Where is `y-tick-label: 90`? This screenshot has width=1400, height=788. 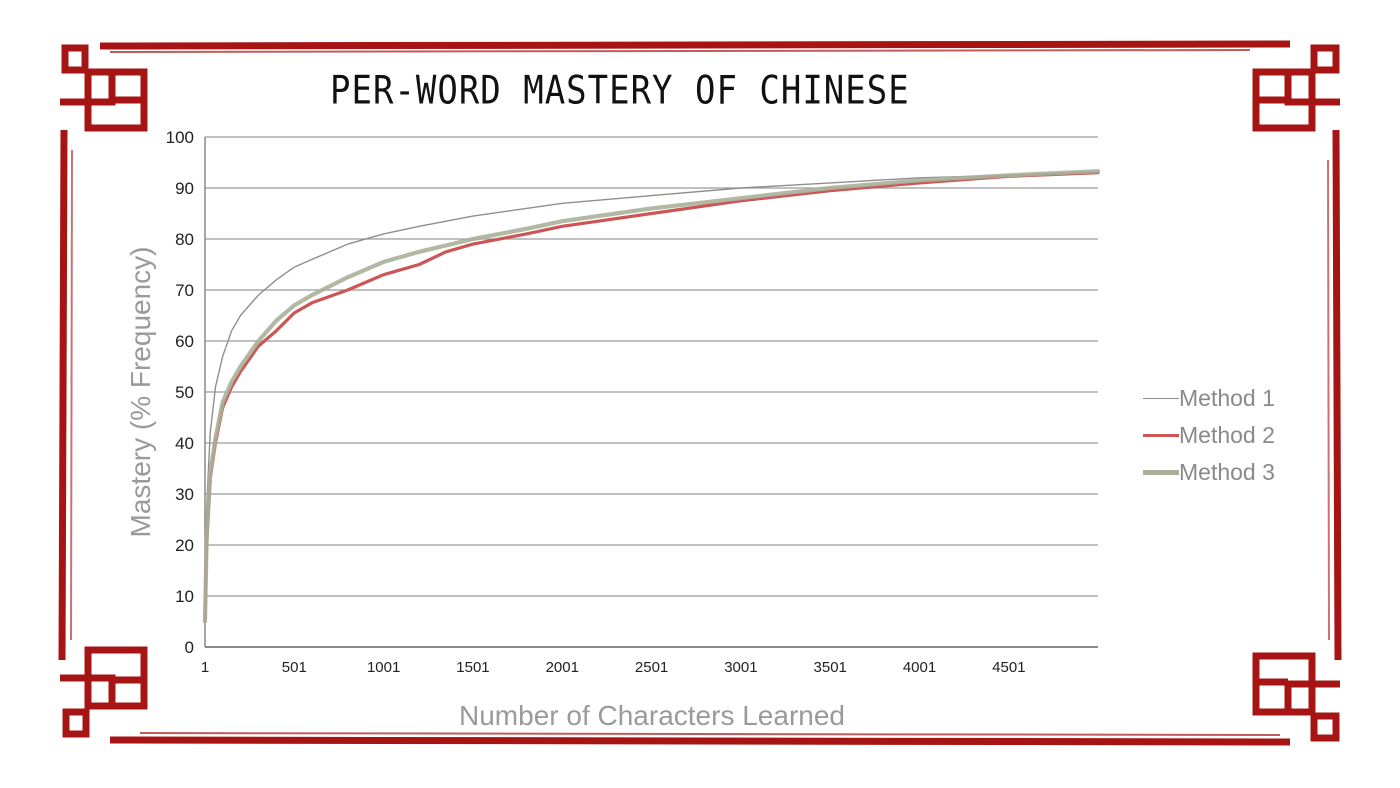 y-tick-label: 90 is located at coordinates (184, 188).